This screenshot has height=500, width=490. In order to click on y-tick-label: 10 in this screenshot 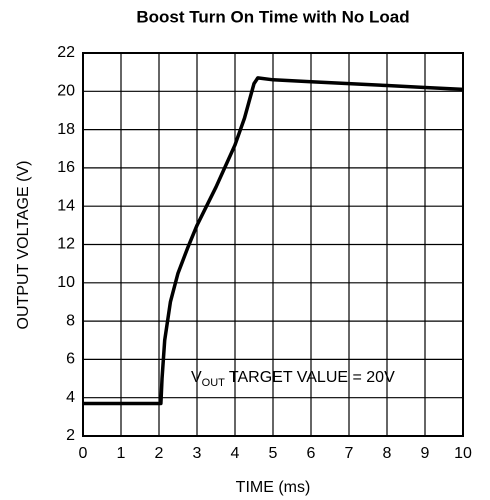, I will do `click(66, 282)`.